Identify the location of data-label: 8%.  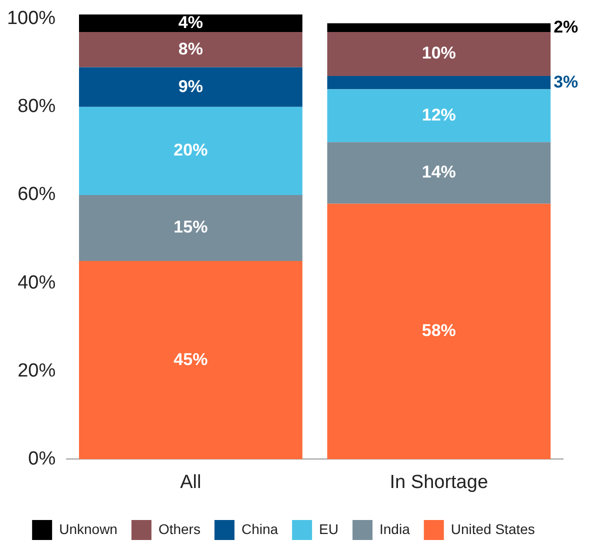
(190, 48).